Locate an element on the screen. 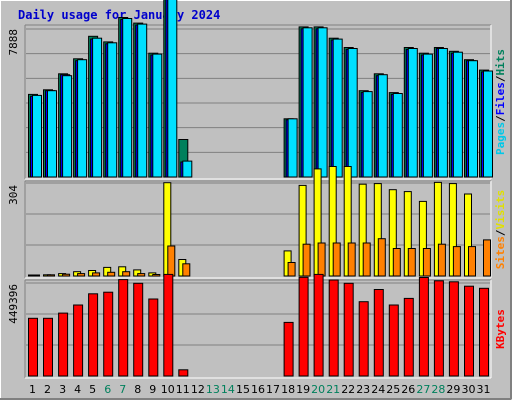 The image size is (512, 400). legend-files: Files is located at coordinates (500, 98).